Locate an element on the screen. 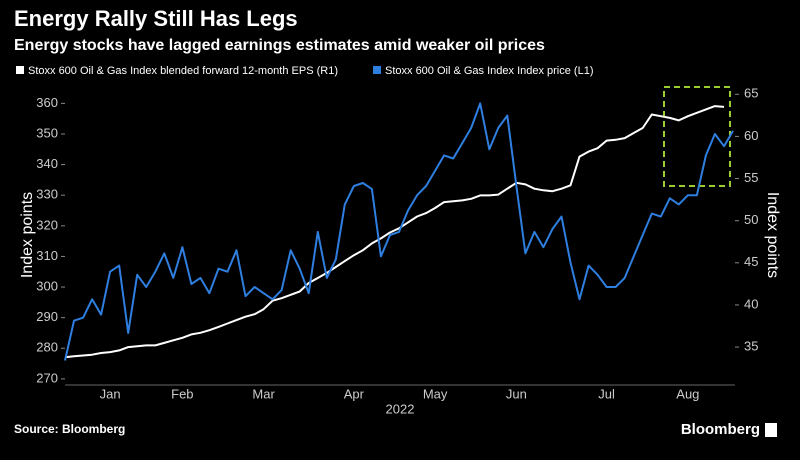  y-tick-label: 280 is located at coordinates (47, 347).